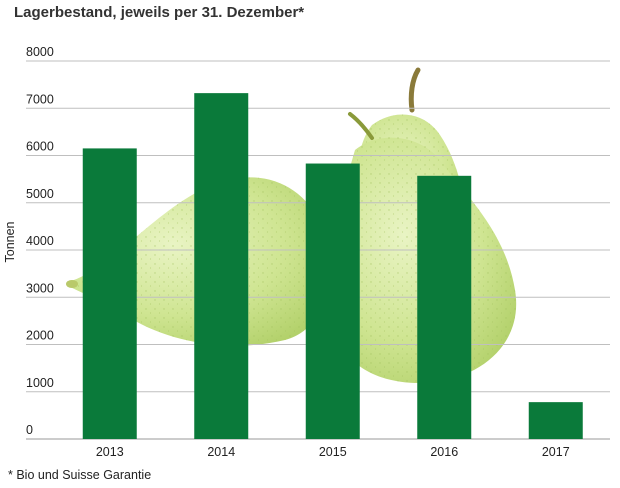  What do you see at coordinates (110, 452) in the screenshot?
I see `x-tick-label-2013: 2013` at bounding box center [110, 452].